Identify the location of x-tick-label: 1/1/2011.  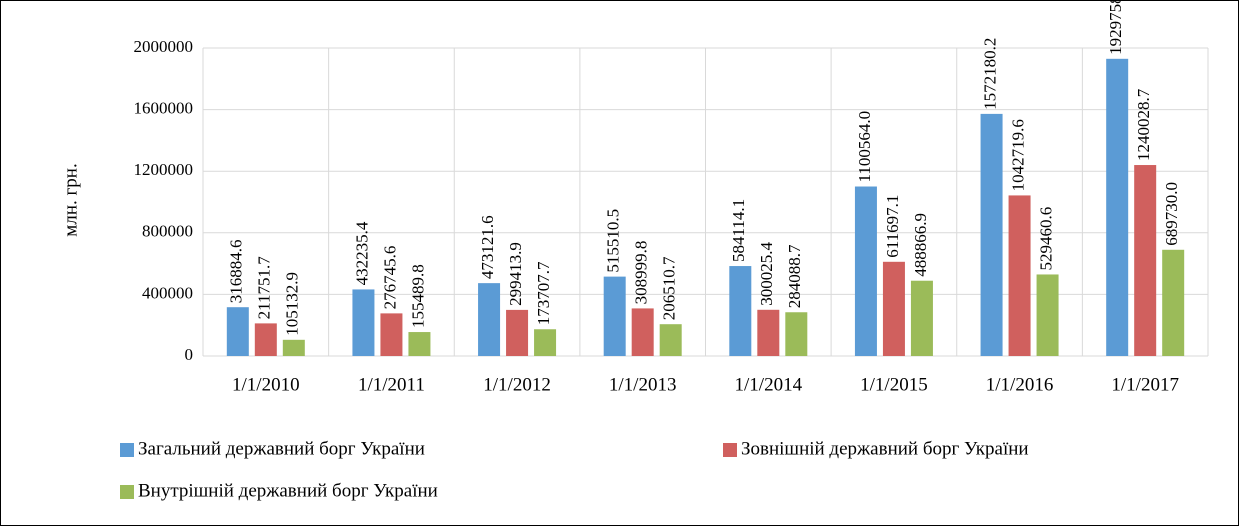
(391, 384).